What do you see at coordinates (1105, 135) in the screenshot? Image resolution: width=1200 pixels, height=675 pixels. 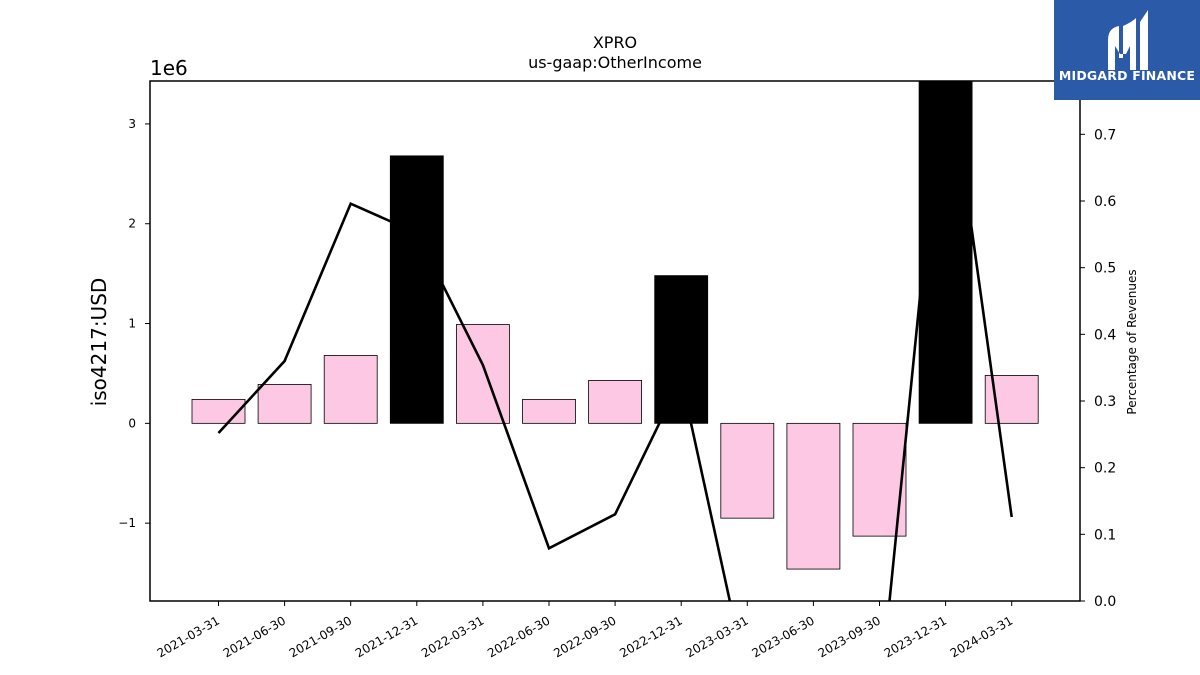 I see `y2-tick-label: 0.7` at bounding box center [1105, 135].